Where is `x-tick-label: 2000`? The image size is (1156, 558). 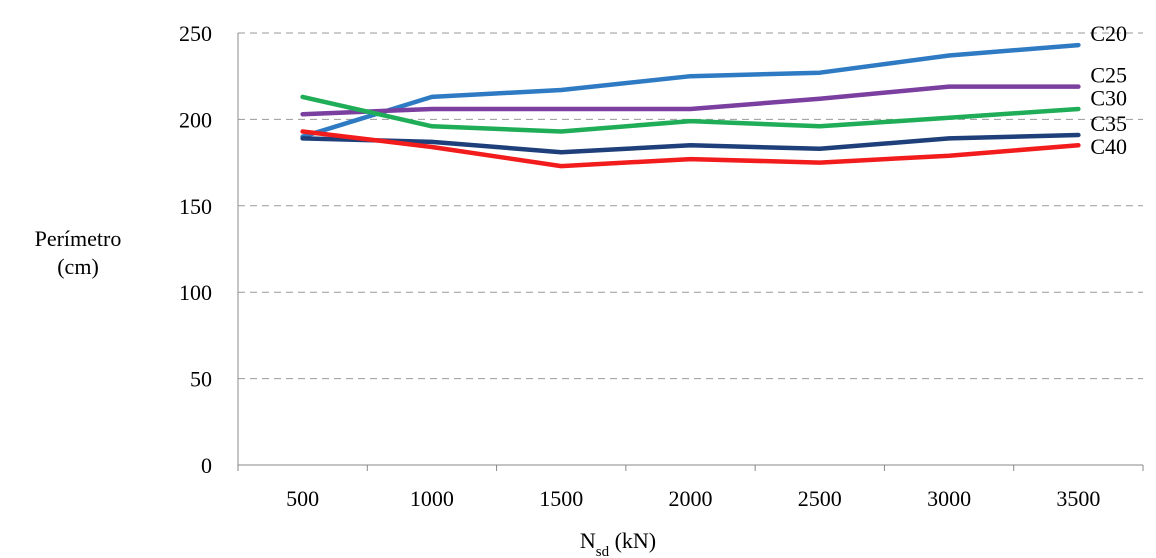 x-tick-label: 2000 is located at coordinates (691, 498).